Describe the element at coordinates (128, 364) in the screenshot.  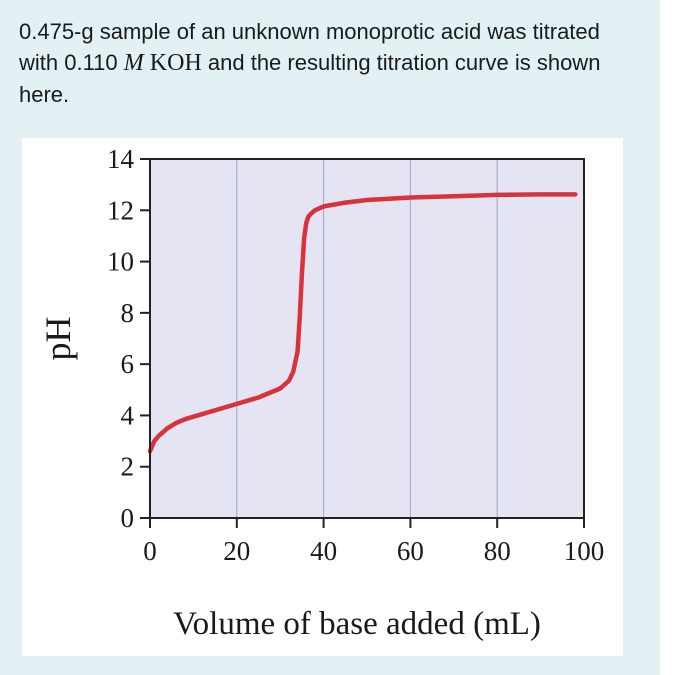
I see `y-tick-label: 6` at that location.